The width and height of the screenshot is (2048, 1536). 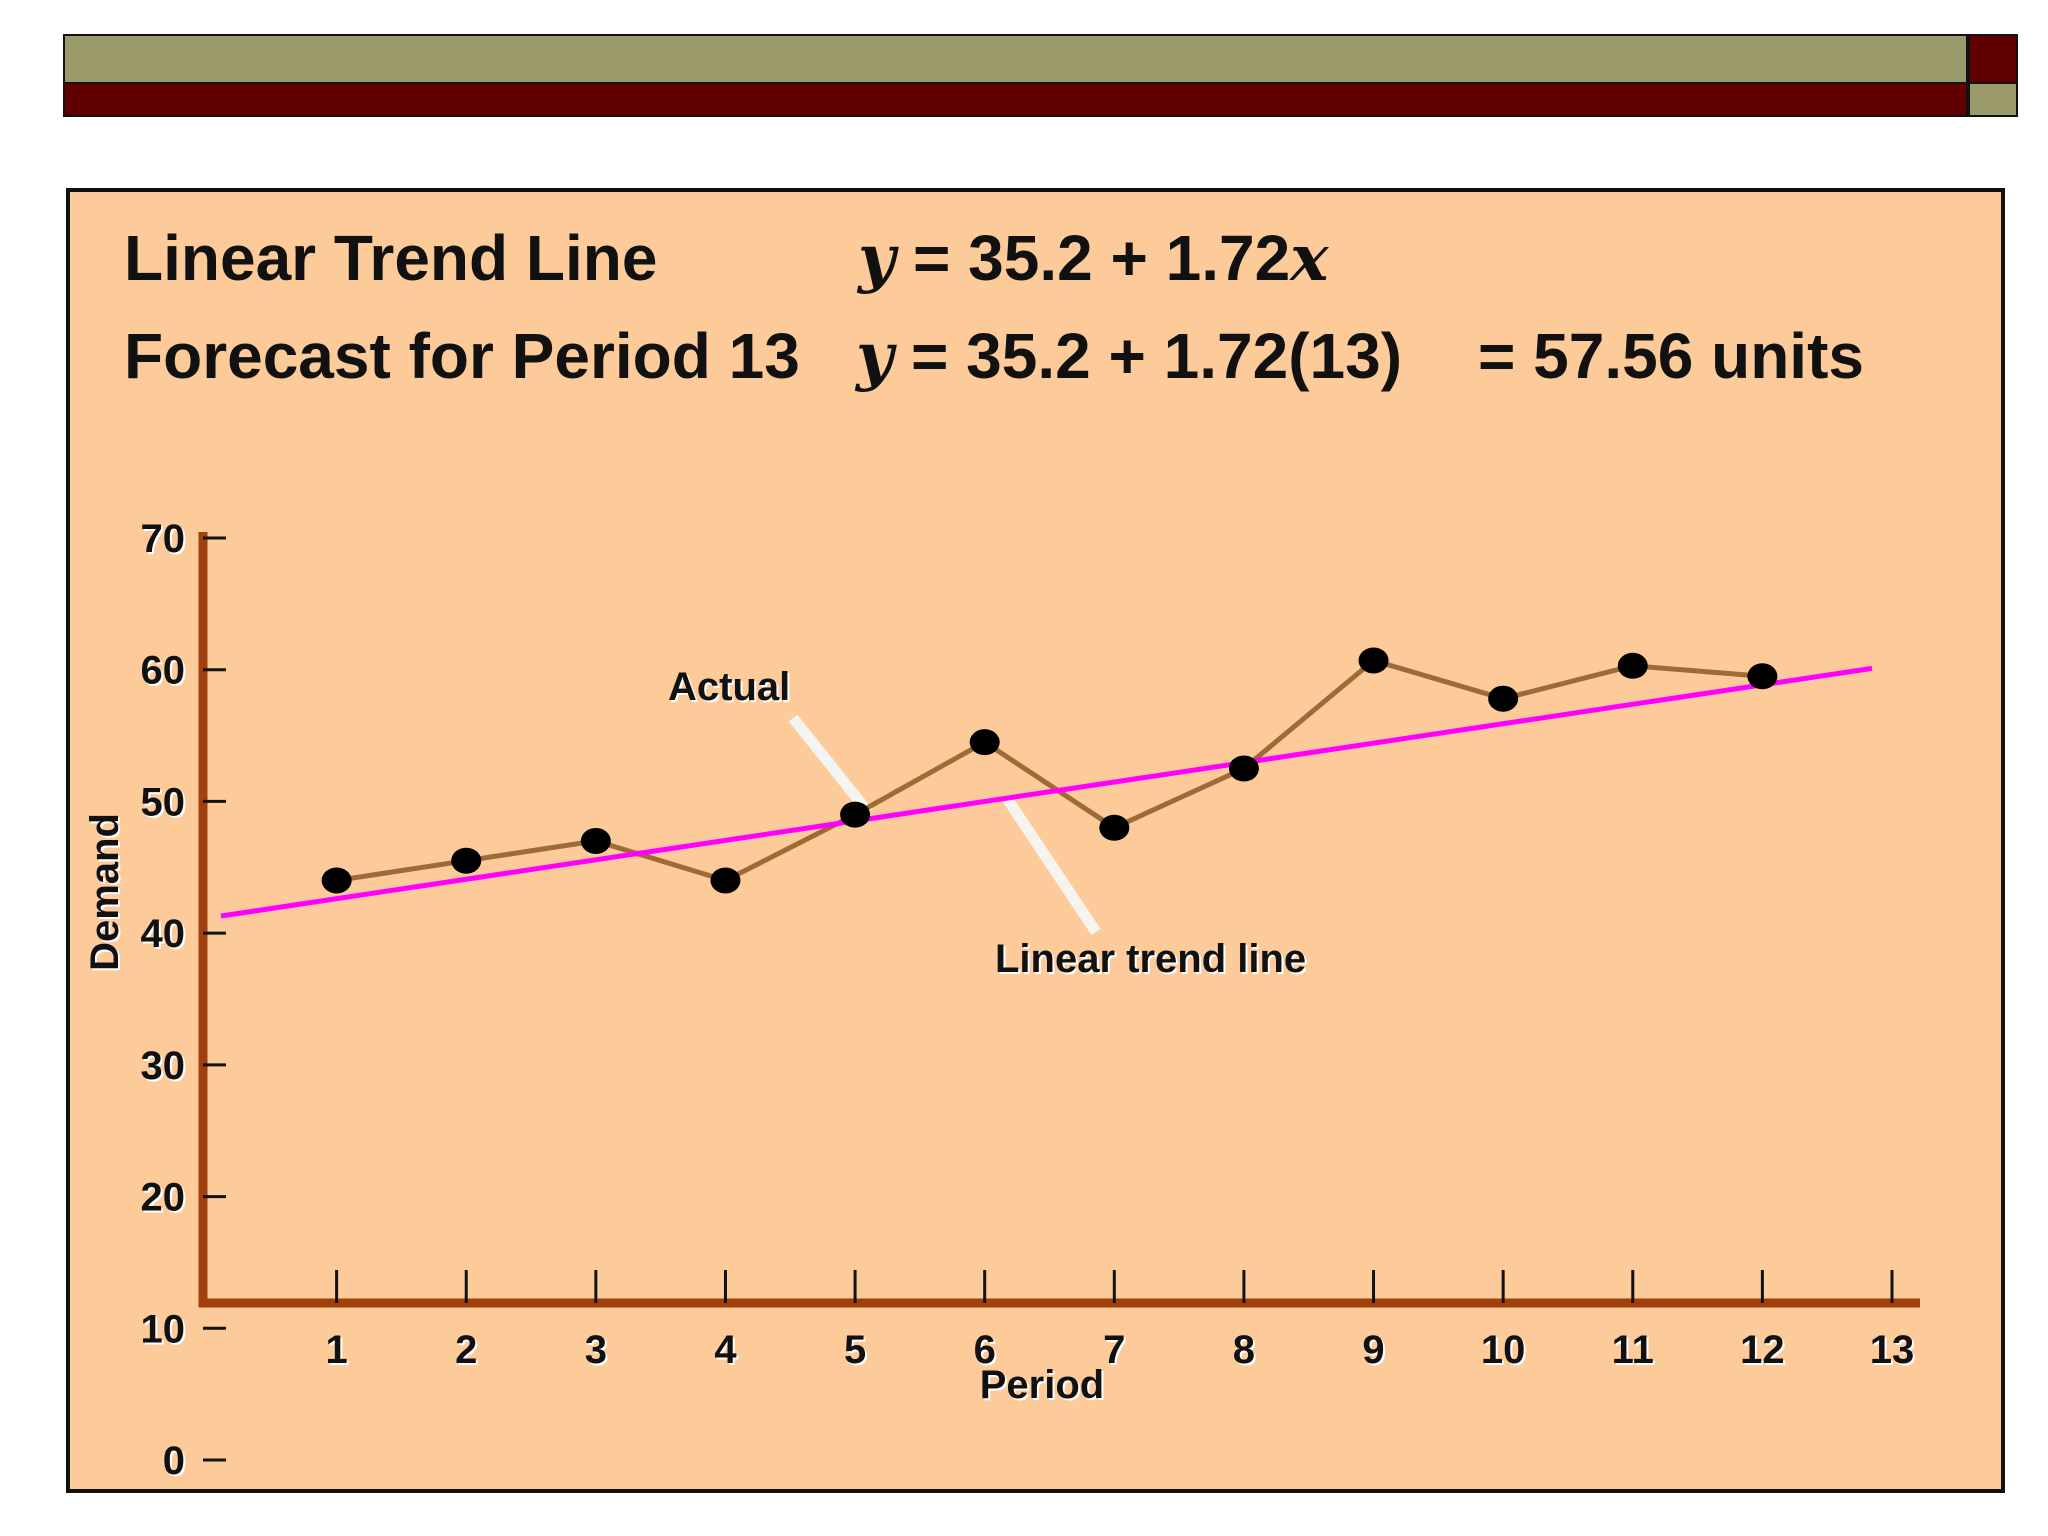 What do you see at coordinates (875, 356) in the screenshot?
I see `forecast-y-var: y` at bounding box center [875, 356].